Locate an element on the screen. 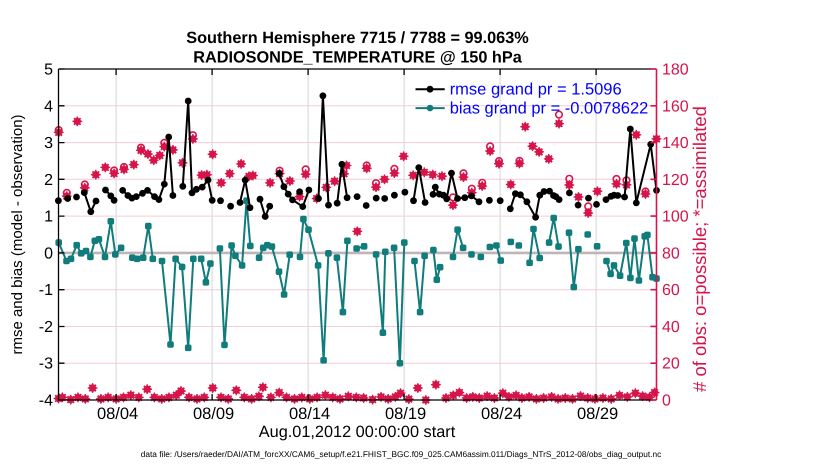 The width and height of the screenshot is (830, 475). svg-text: 40 is located at coordinates (671, 327).